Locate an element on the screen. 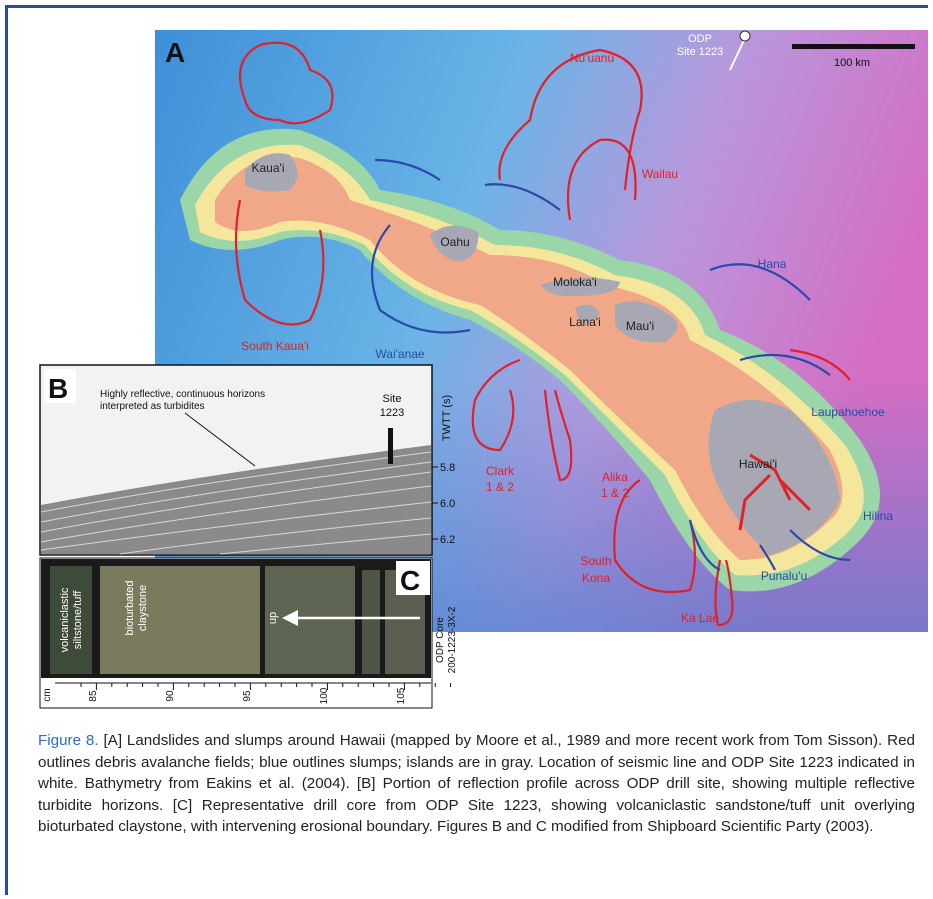  island-label: Hawai'i is located at coordinates (758, 464).